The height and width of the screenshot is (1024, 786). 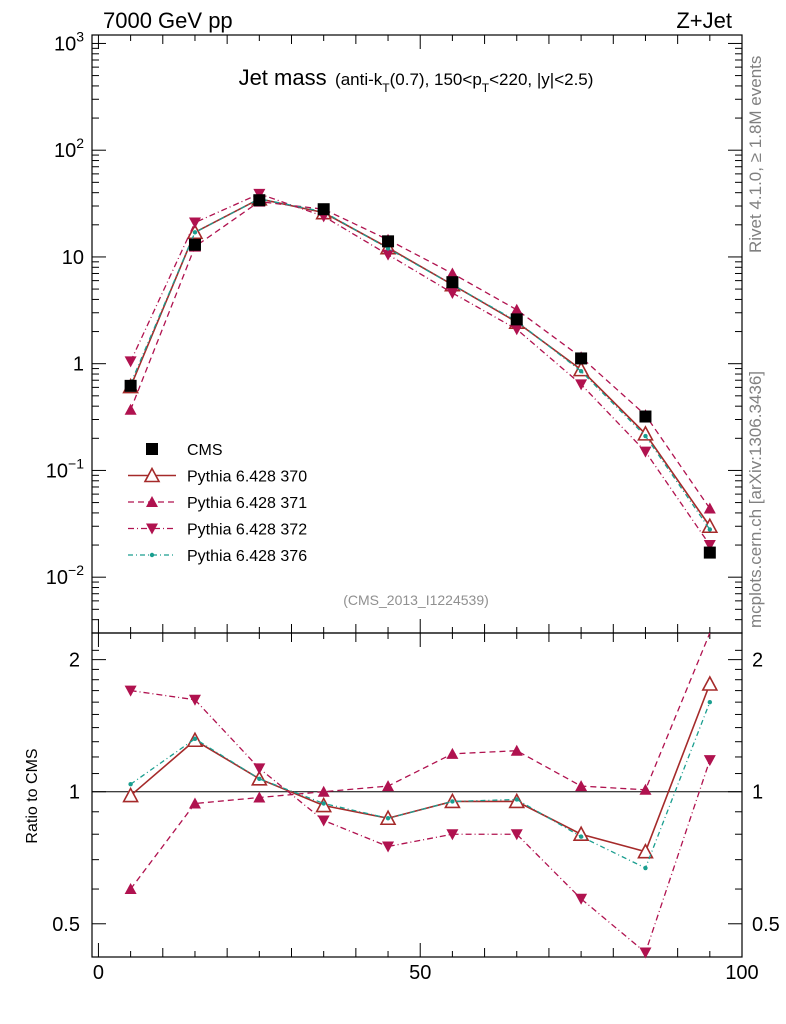 I want to click on y-tick-label-main: 10, so click(x=73, y=258).